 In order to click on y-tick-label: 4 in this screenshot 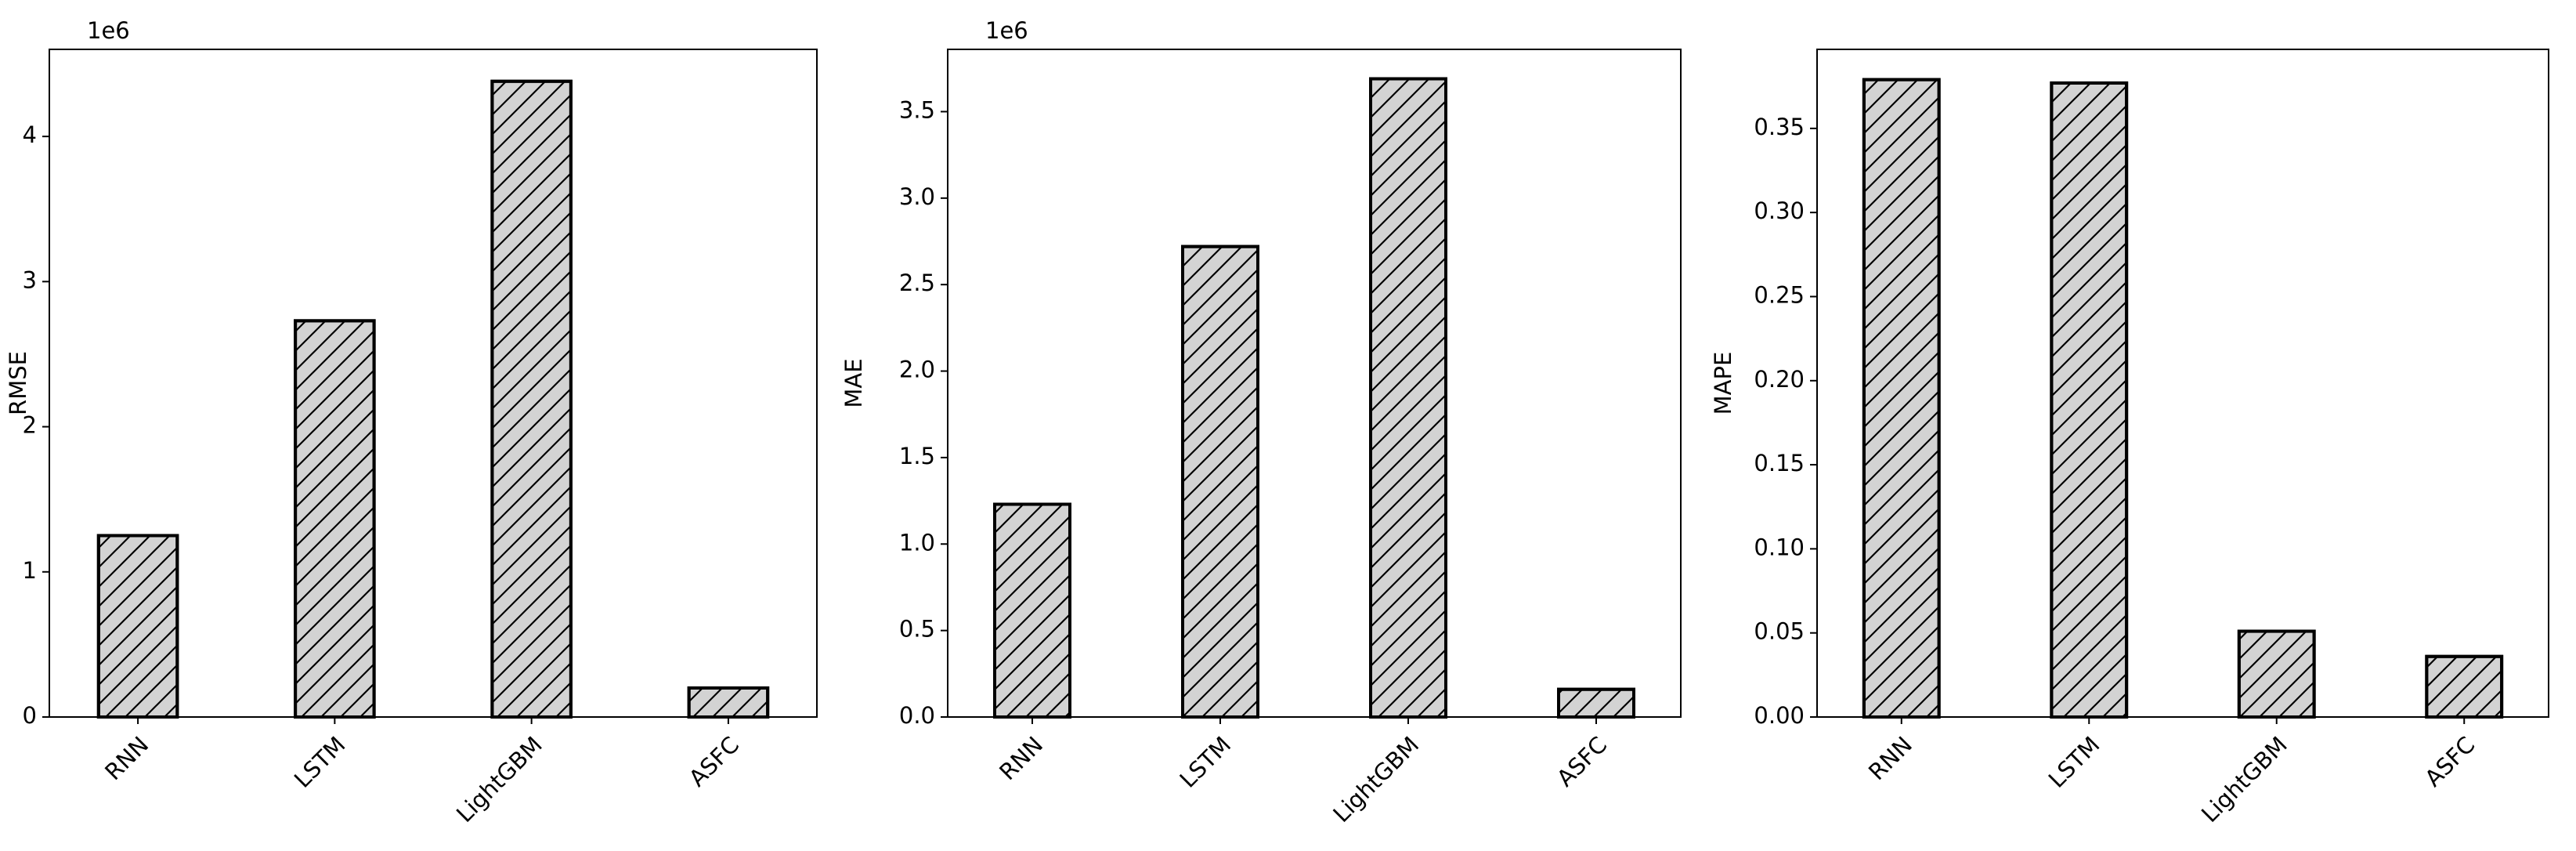, I will do `click(30, 135)`.